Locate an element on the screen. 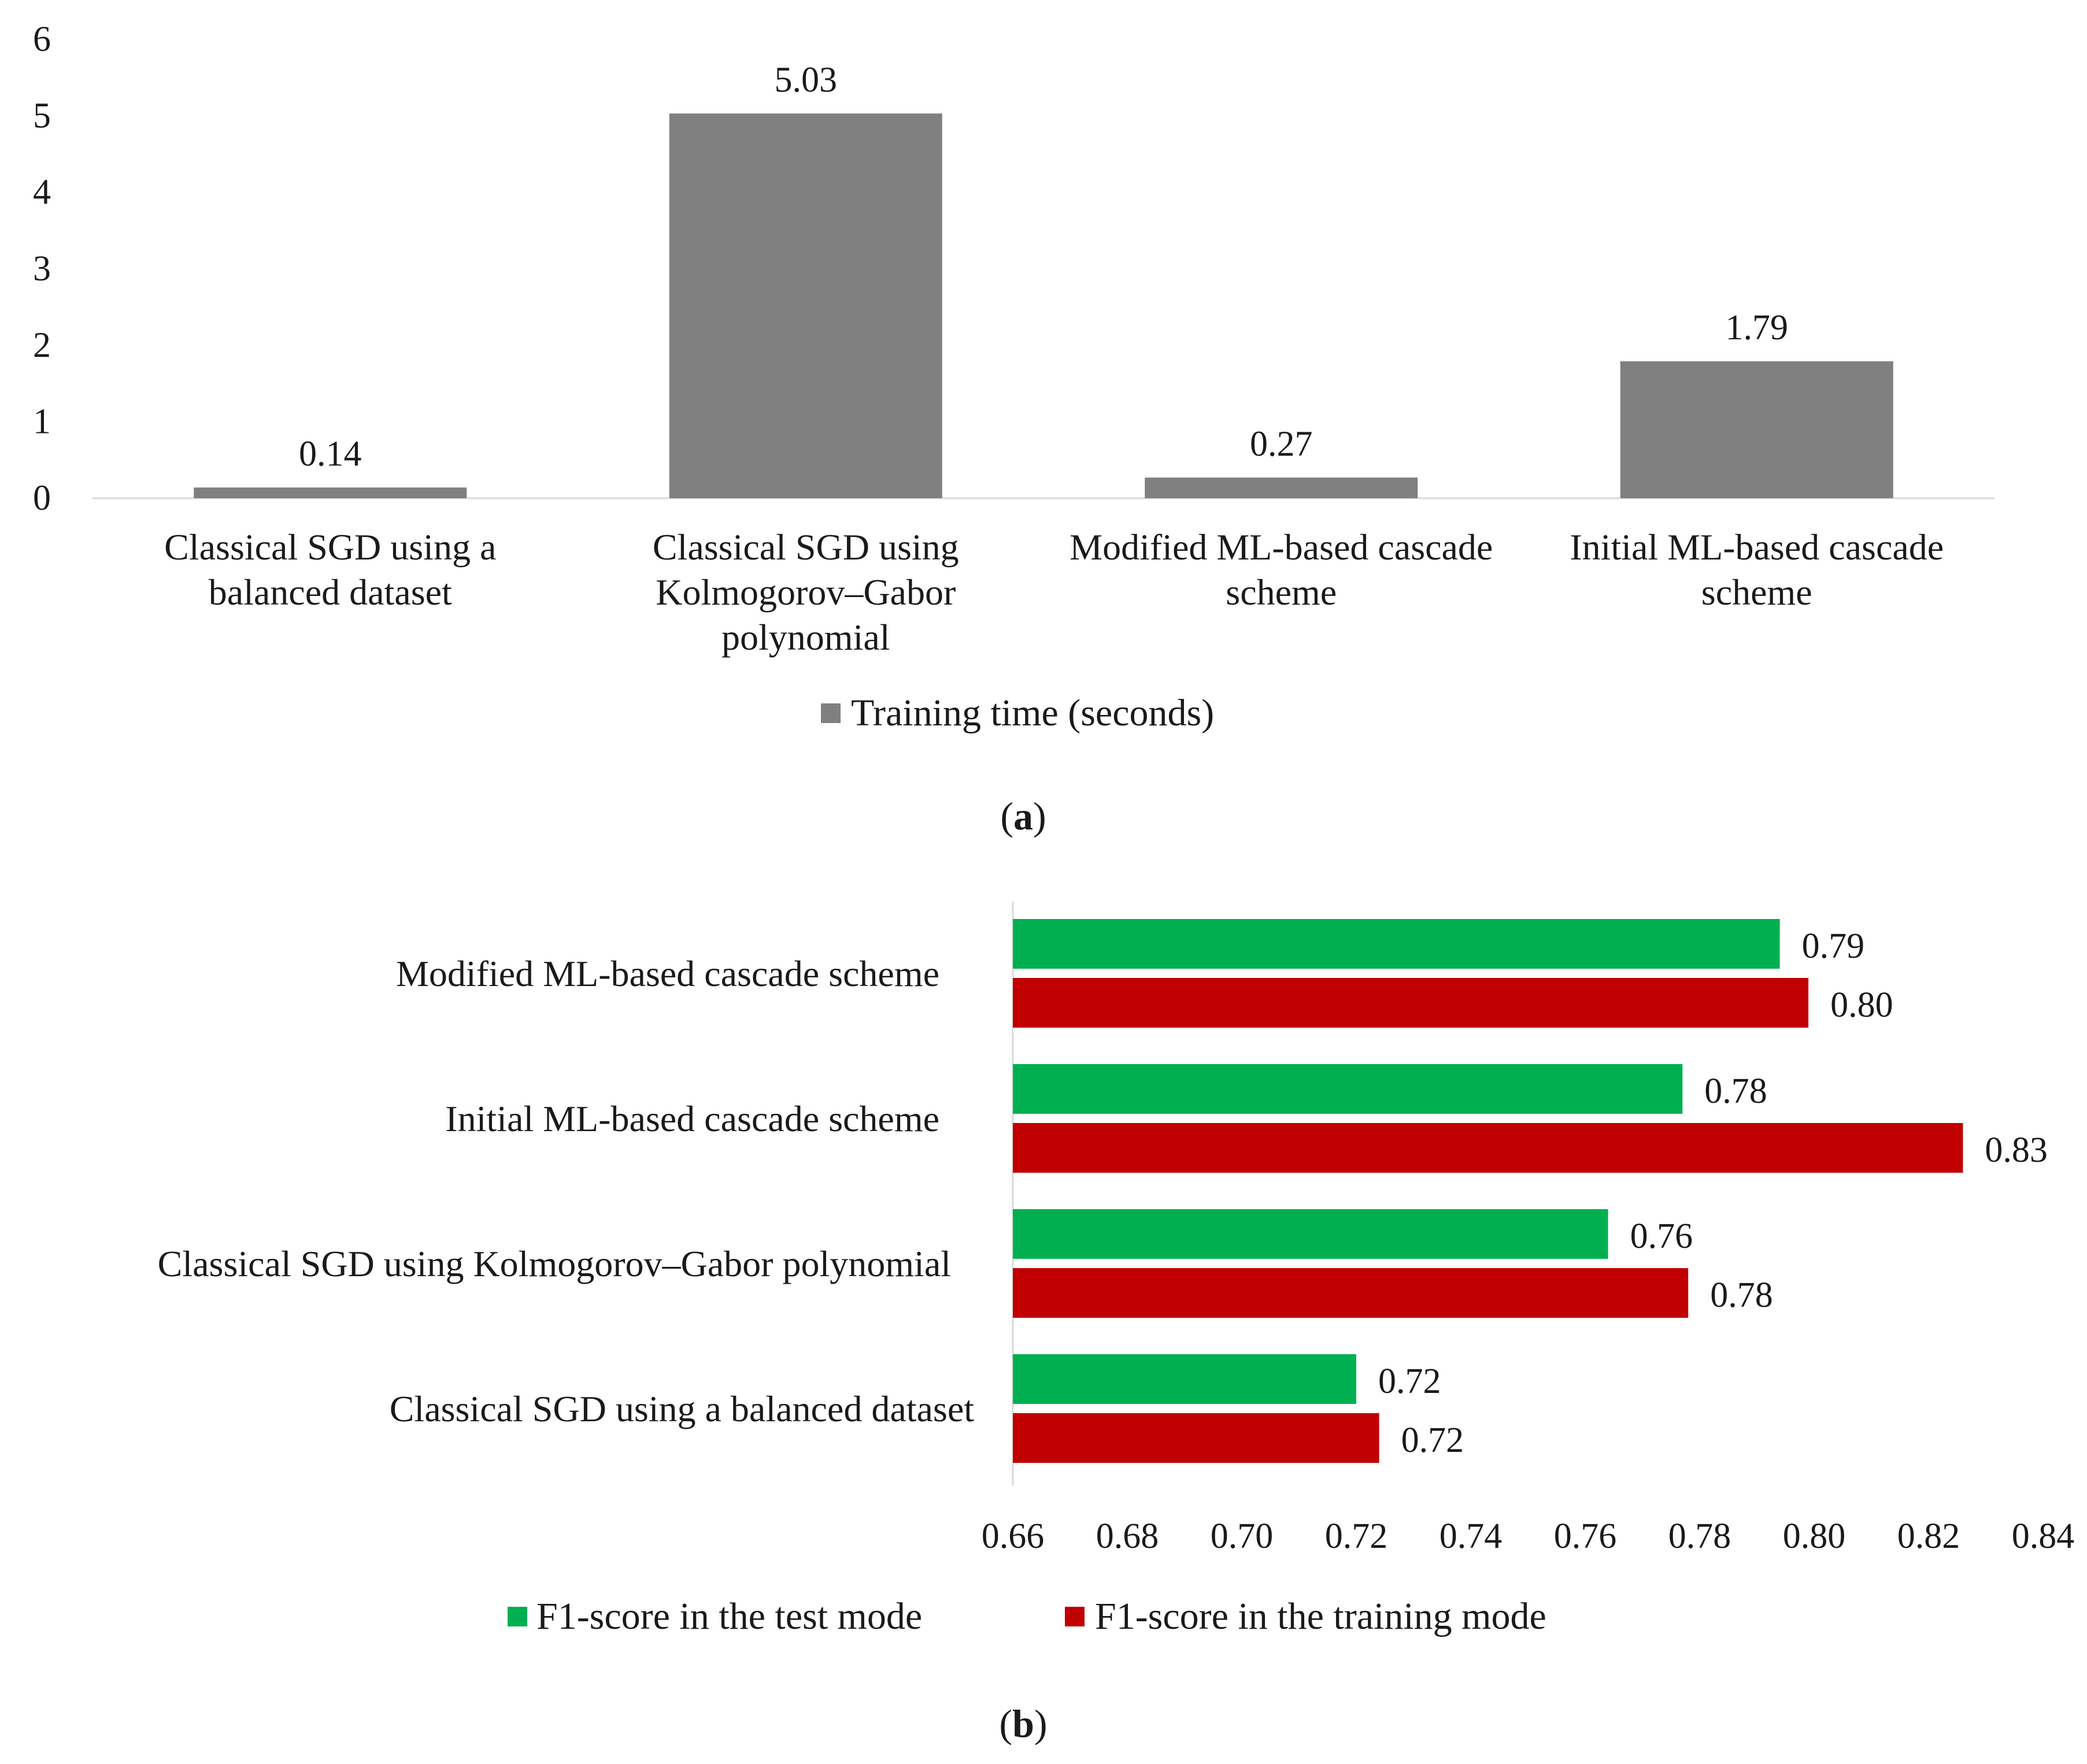  data-label: 0.27 is located at coordinates (1281, 444).